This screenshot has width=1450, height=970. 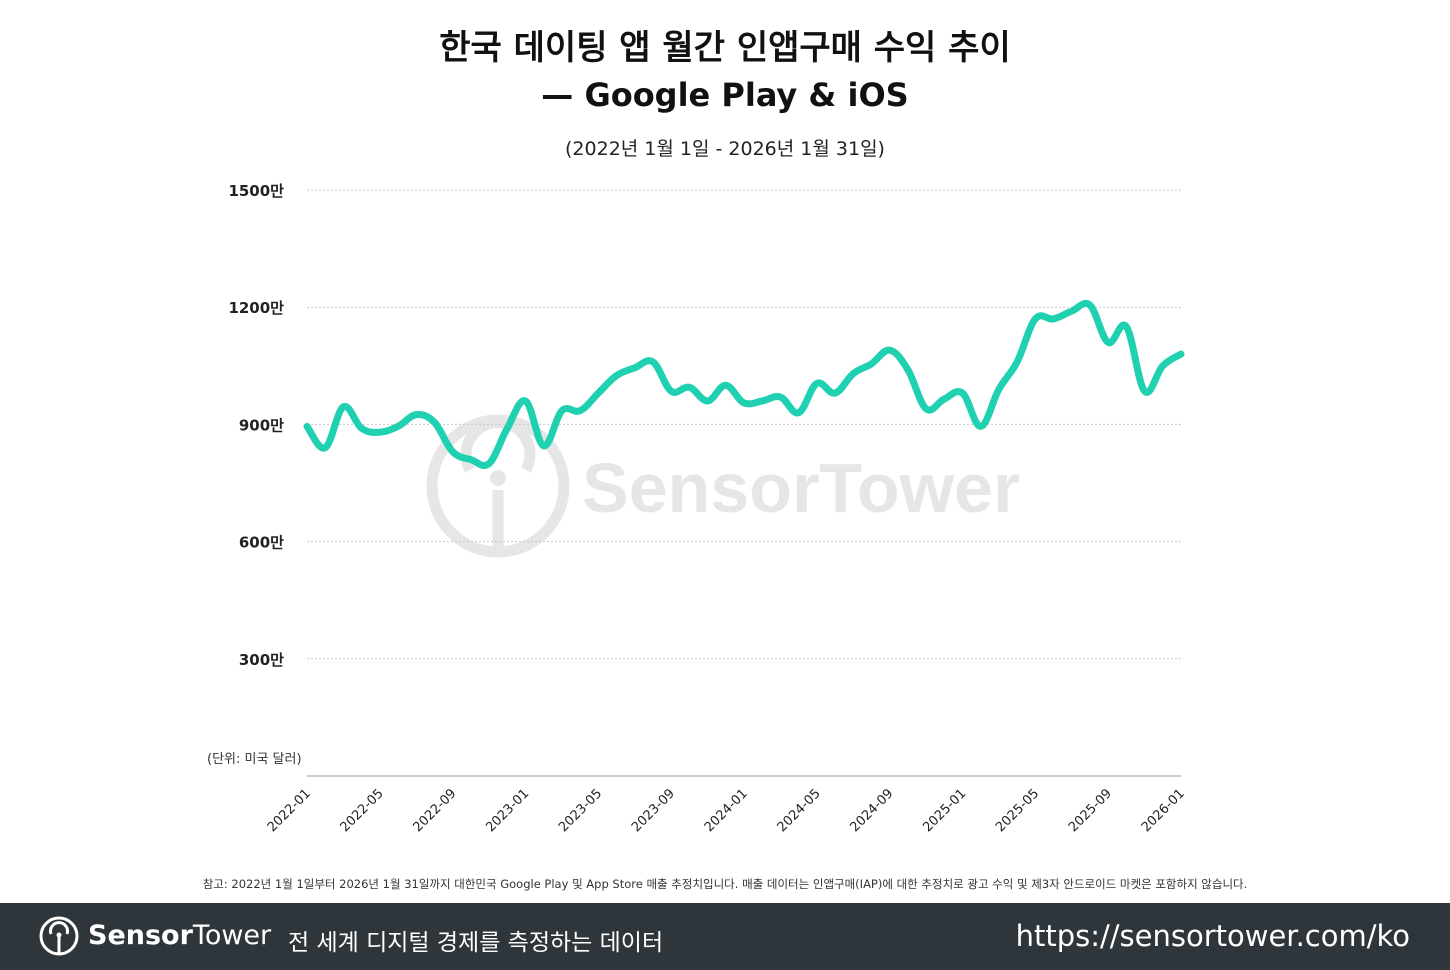 What do you see at coordinates (801, 488) in the screenshot?
I see `watermark-text: SensorTower` at bounding box center [801, 488].